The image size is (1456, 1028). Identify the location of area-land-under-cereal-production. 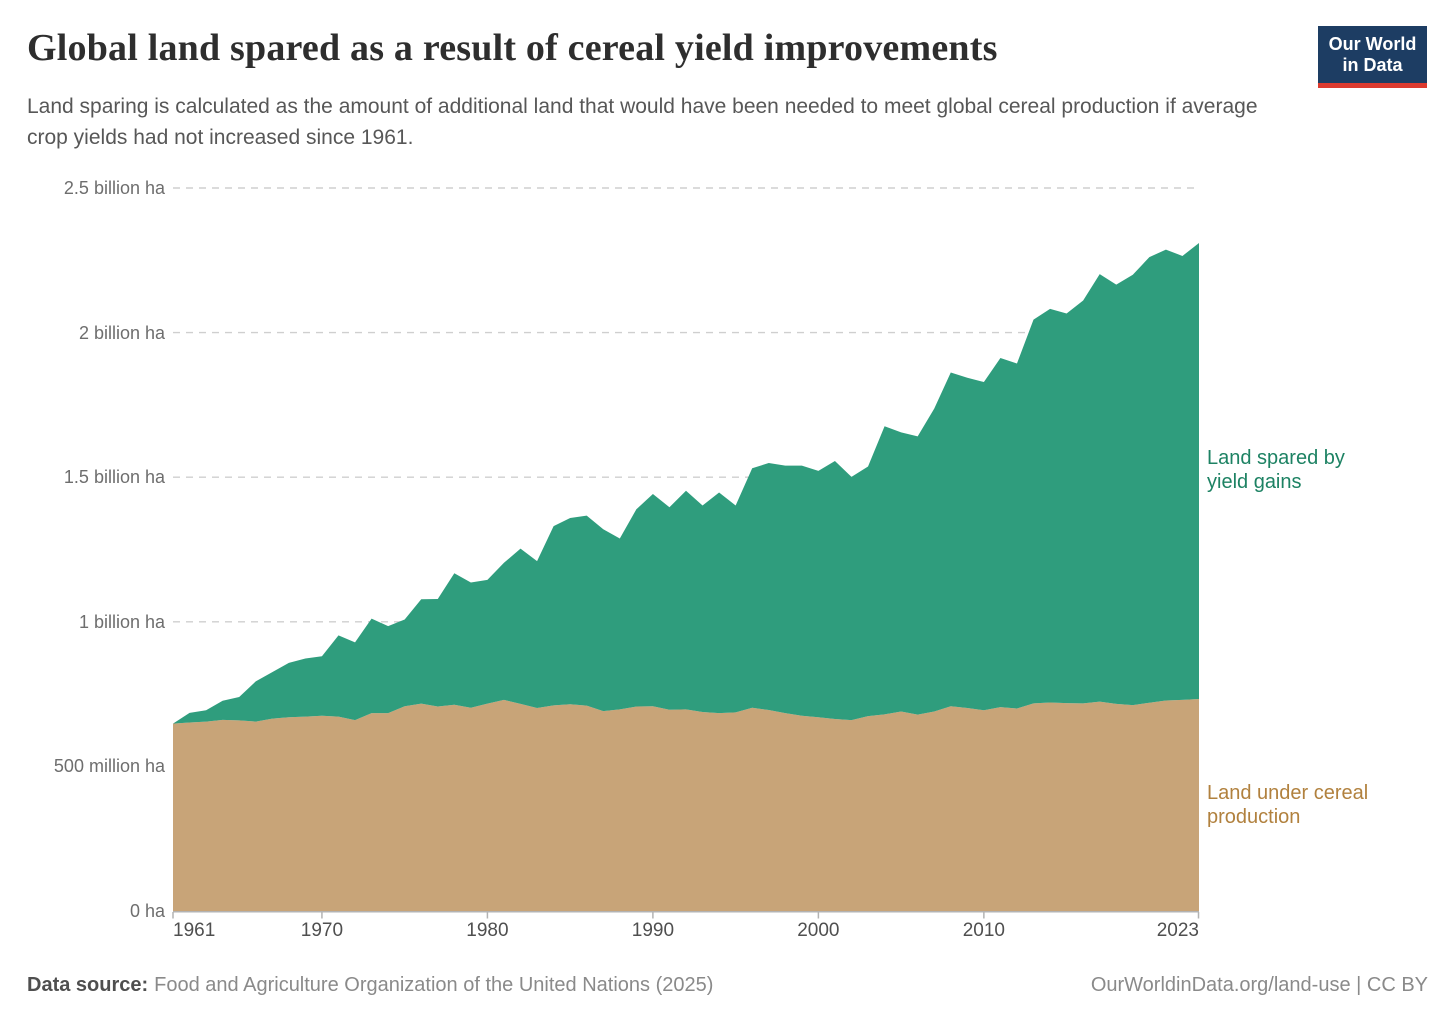
(686, 805).